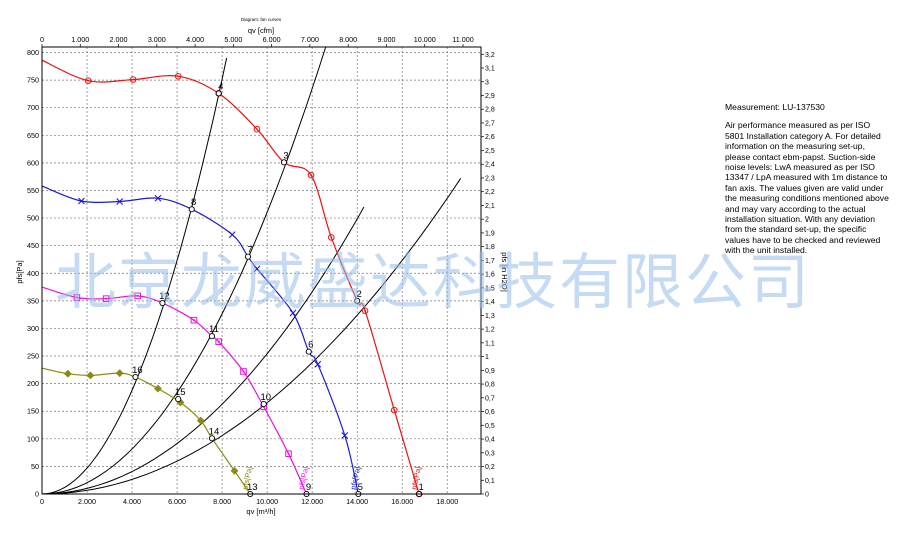 The image size is (906, 549). Describe the element at coordinates (267, 501) in the screenshot. I see `x-tick-label: 10.000` at that location.